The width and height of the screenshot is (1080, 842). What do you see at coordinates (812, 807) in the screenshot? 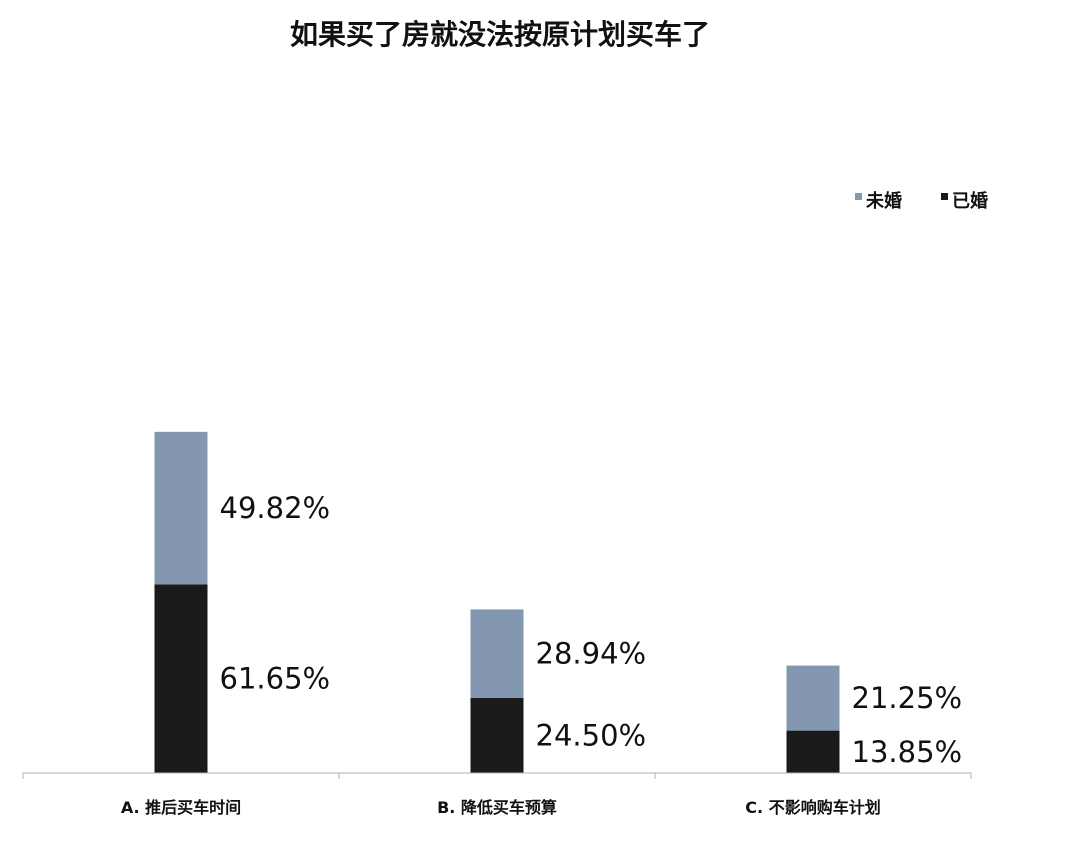
I see `x-tick-label-3: C. 不影响购车计划` at bounding box center [812, 807].